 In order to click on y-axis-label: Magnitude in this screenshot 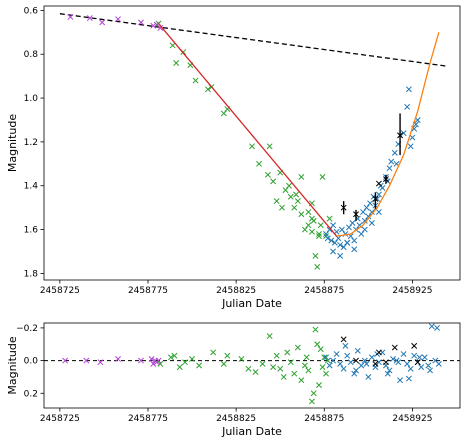, I will do `click(12, 365)`.